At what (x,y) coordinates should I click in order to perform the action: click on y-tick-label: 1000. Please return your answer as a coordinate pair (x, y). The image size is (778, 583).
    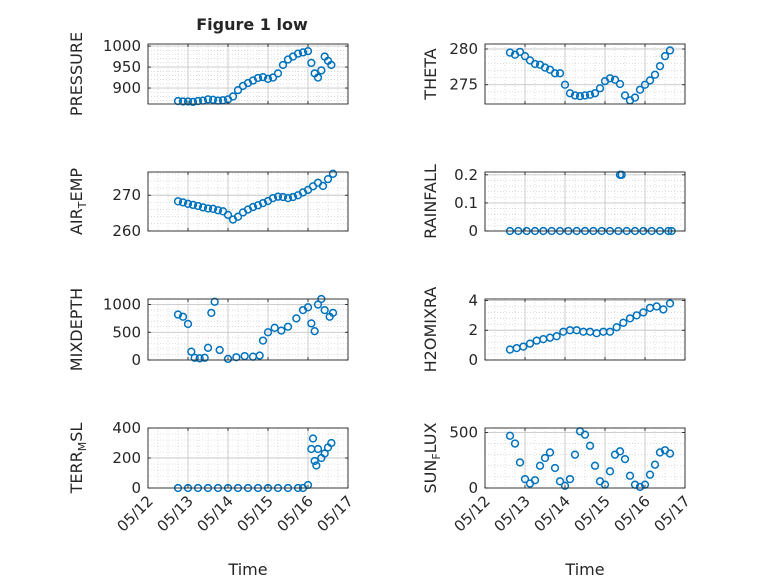
    Looking at the image, I should click on (122, 46).